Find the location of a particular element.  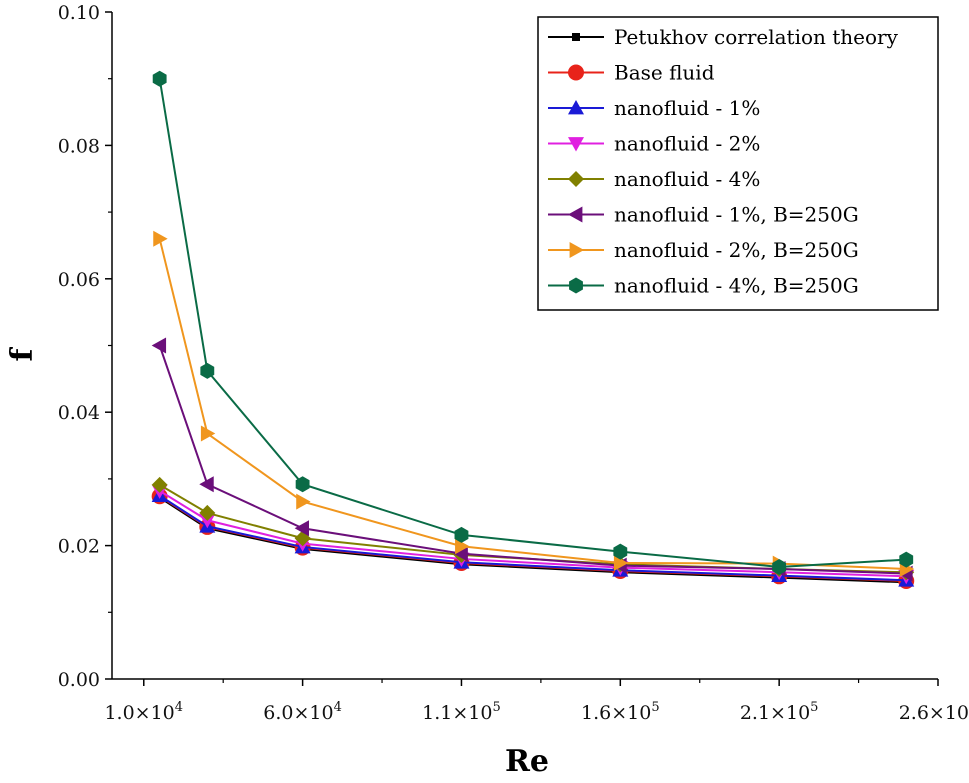

legend-label: Petukhov correlation theory is located at coordinates (756, 37).